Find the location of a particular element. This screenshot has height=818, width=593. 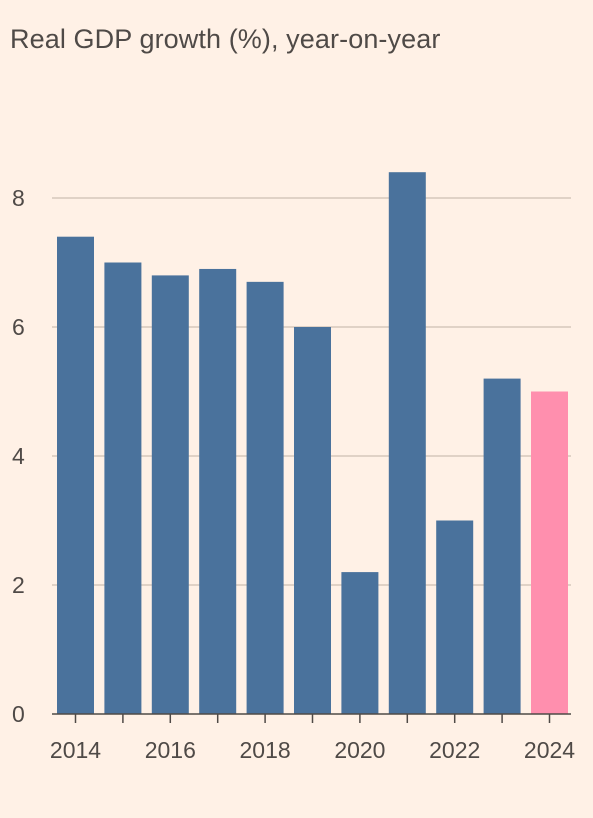

y-tick-label-4: 4 is located at coordinates (18, 456).